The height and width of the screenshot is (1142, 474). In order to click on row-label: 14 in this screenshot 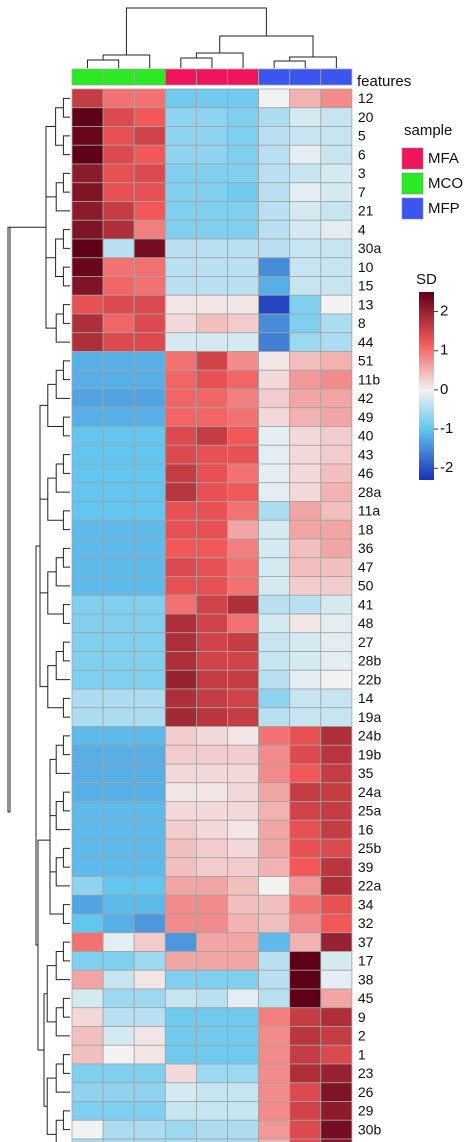, I will do `click(366, 698)`.